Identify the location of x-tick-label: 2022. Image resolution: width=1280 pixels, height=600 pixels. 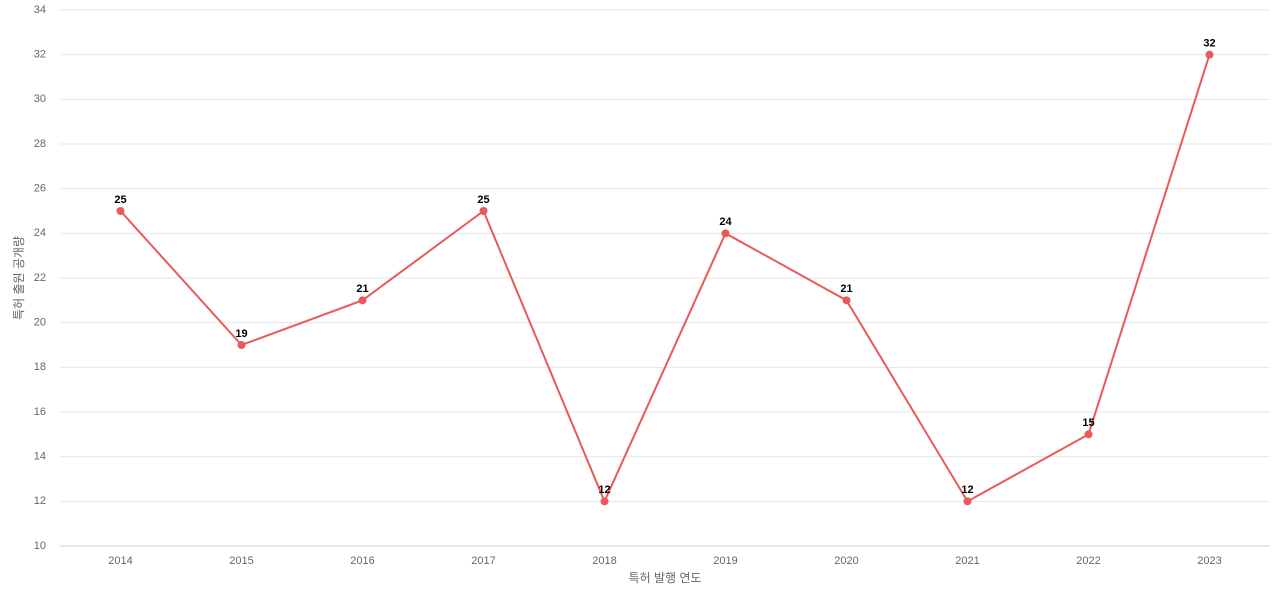
(1088, 561).